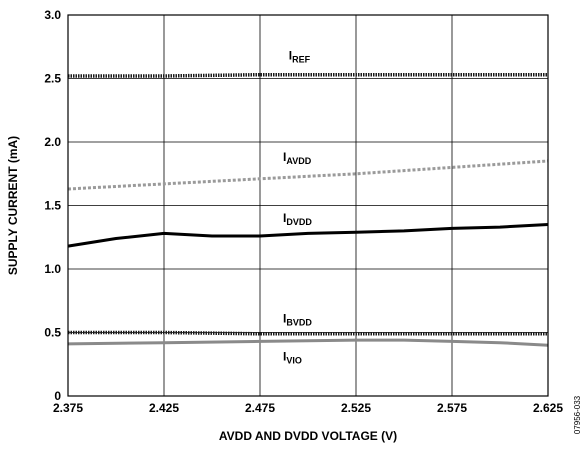 This screenshot has height=453, width=586. What do you see at coordinates (308, 436) in the screenshot?
I see `x-axis-label: AVDD AND DVDD VOLTAGE (V)` at bounding box center [308, 436].